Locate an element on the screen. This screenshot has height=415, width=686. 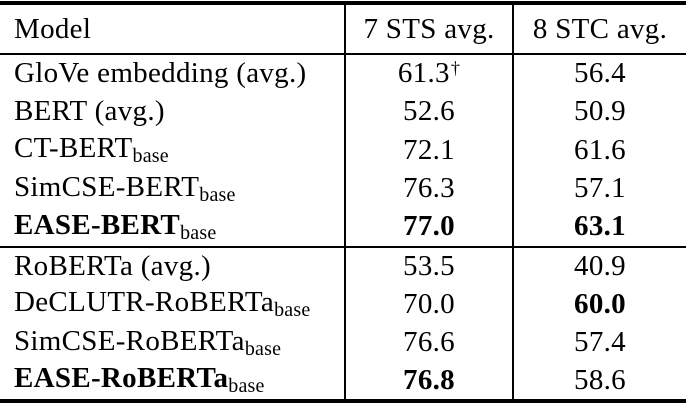
stc-avg-value: 50.9 is located at coordinates (599, 111).